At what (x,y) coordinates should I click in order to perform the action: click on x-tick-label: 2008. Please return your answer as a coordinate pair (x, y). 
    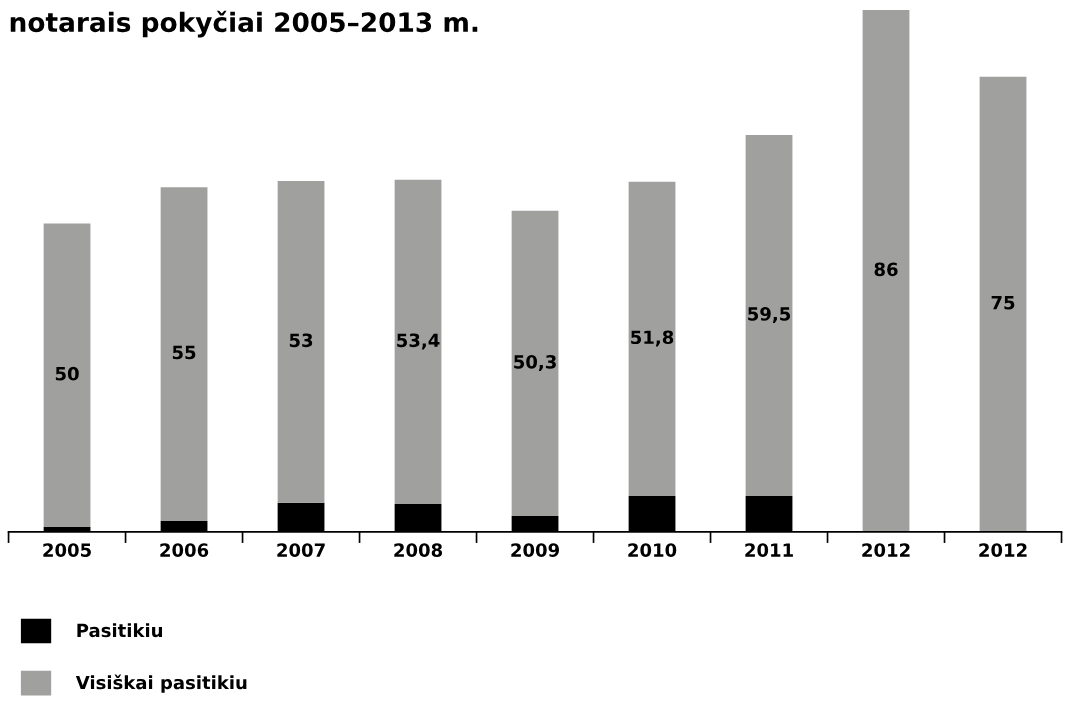
    Looking at the image, I should click on (418, 550).